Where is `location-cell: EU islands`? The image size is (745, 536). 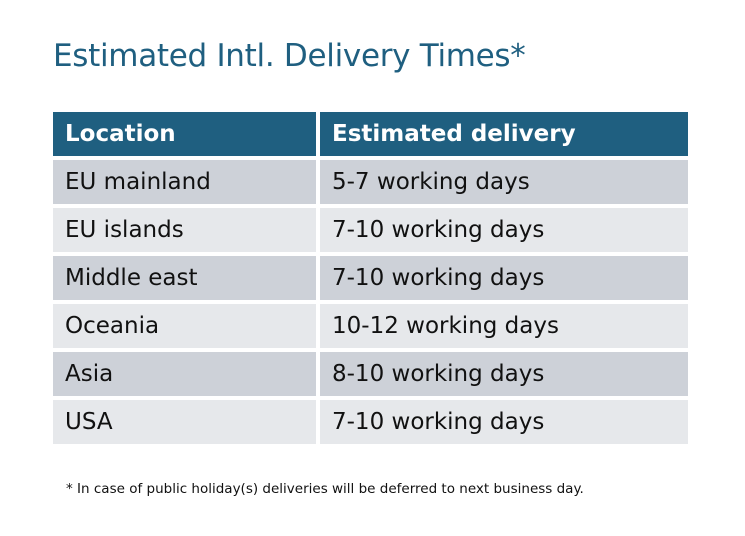
location-cell: EU islands is located at coordinates (184, 230).